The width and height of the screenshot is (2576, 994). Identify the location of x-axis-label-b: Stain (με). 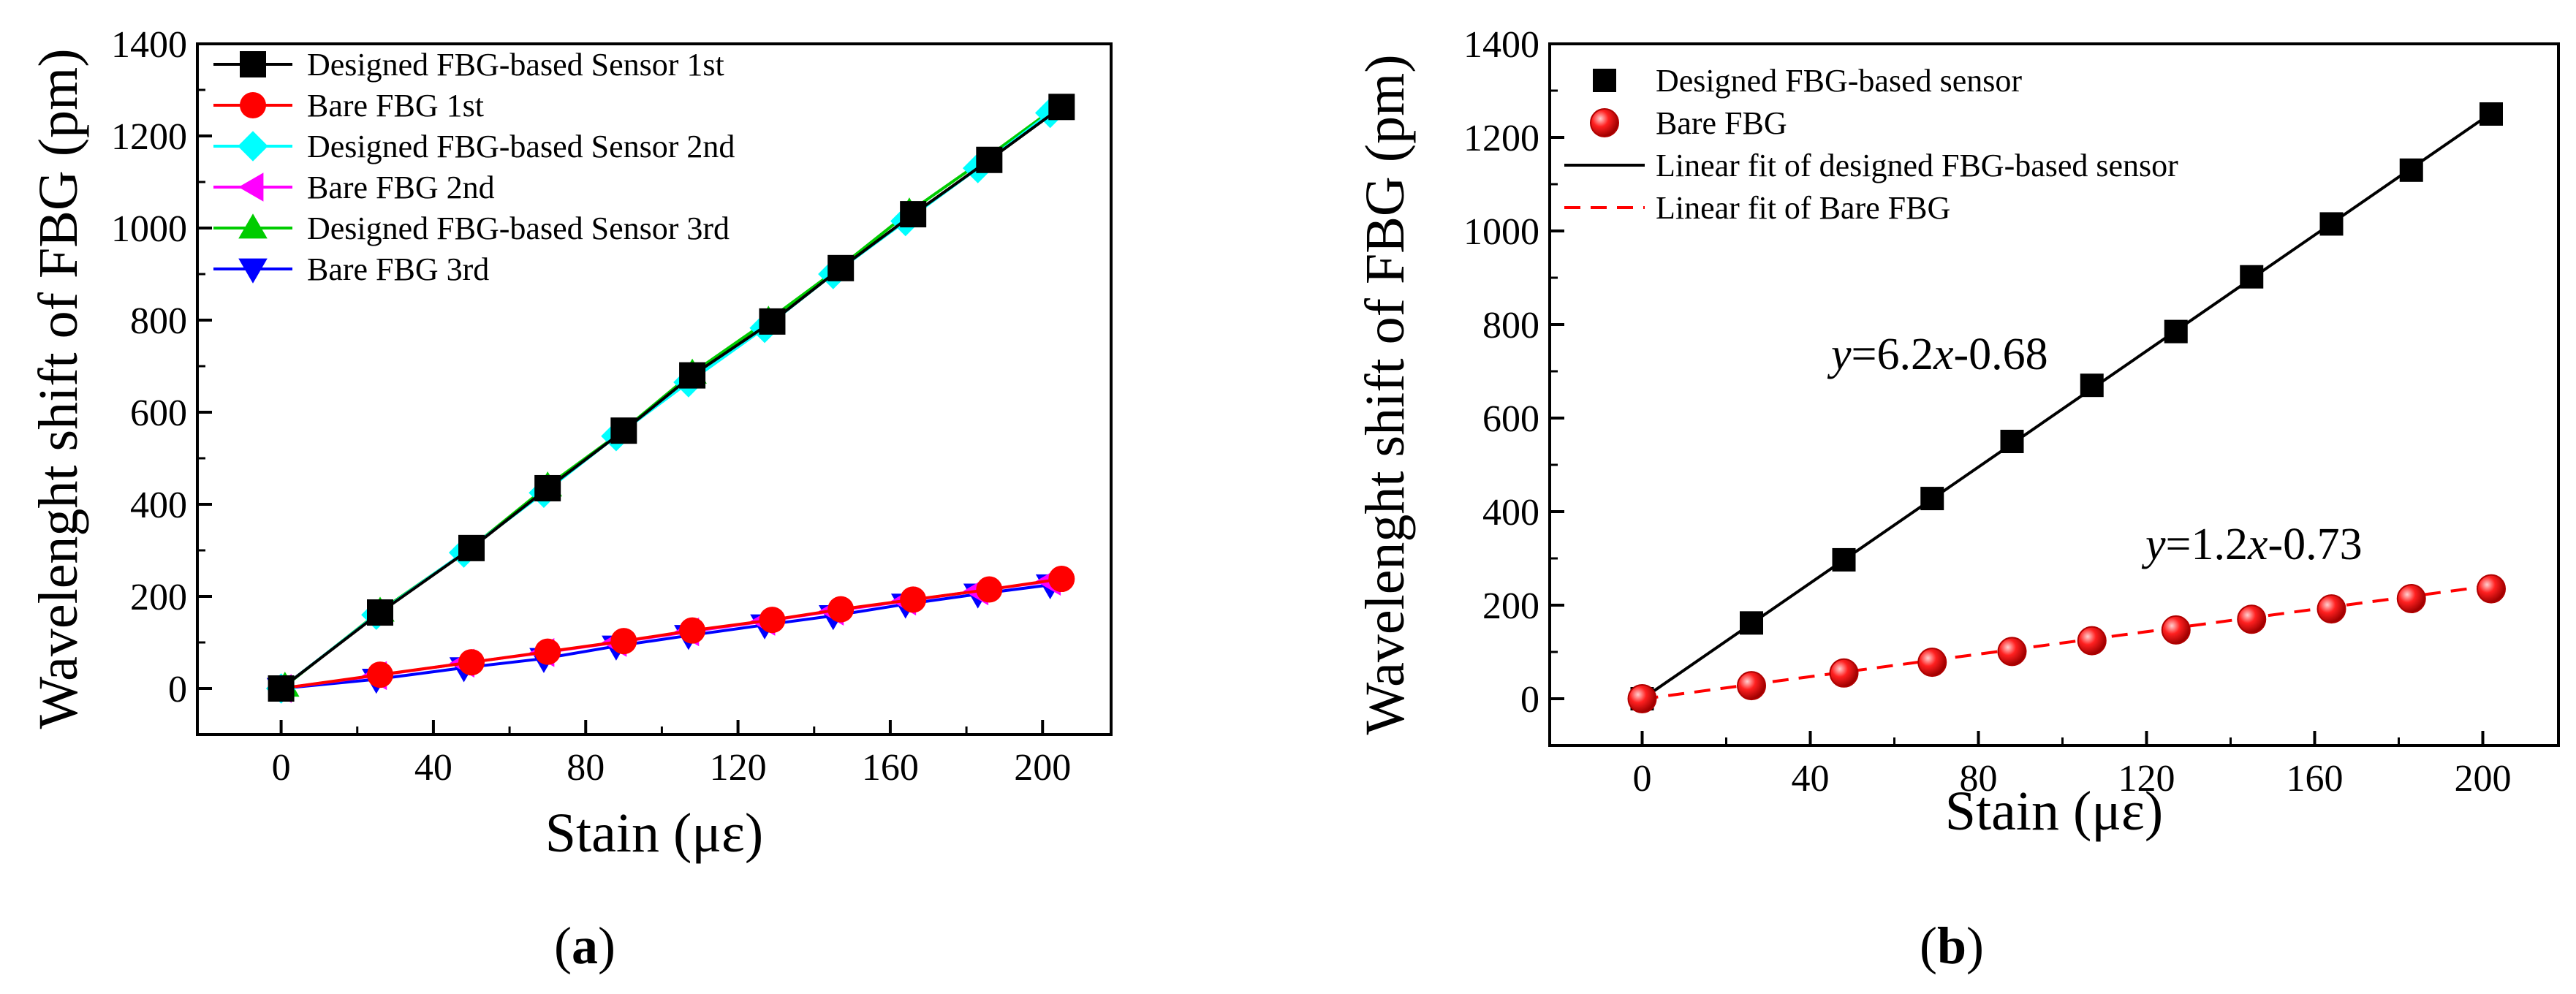
(2054, 811).